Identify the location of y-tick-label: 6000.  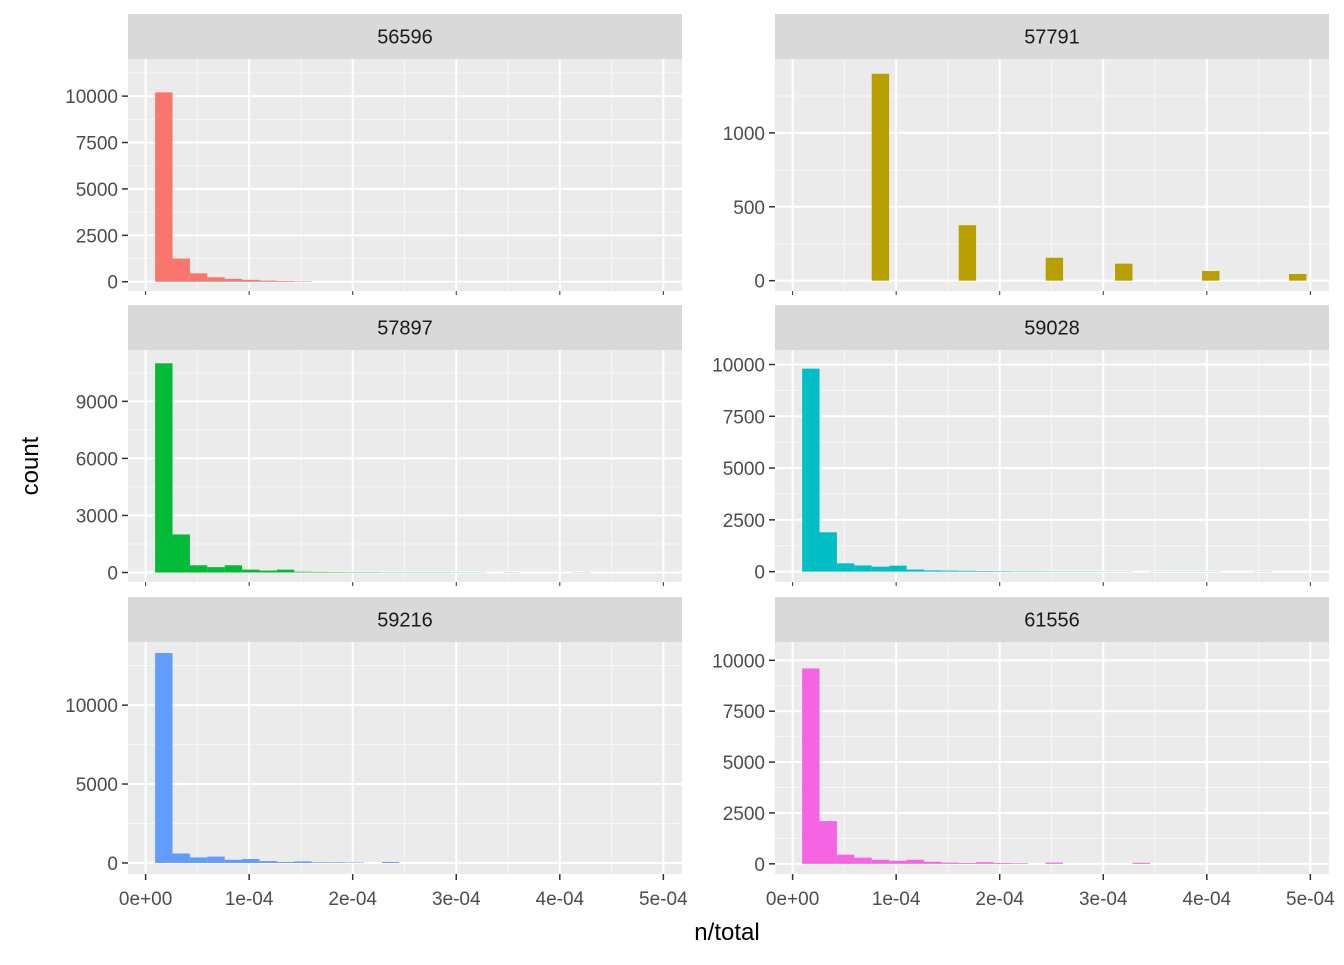
(97, 459).